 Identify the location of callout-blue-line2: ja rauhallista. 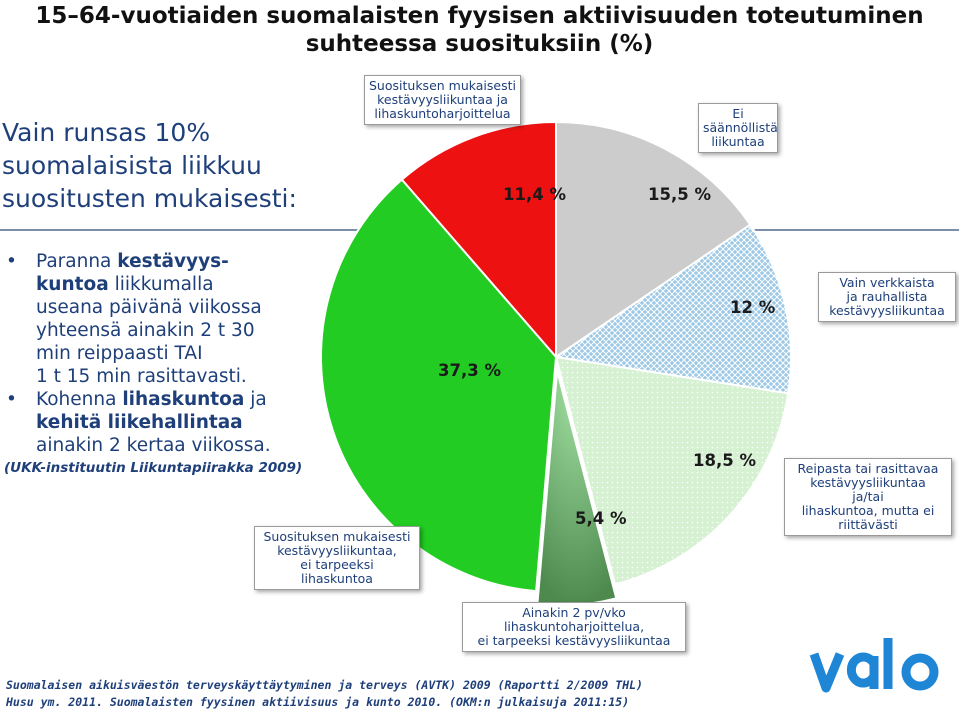
(887, 296).